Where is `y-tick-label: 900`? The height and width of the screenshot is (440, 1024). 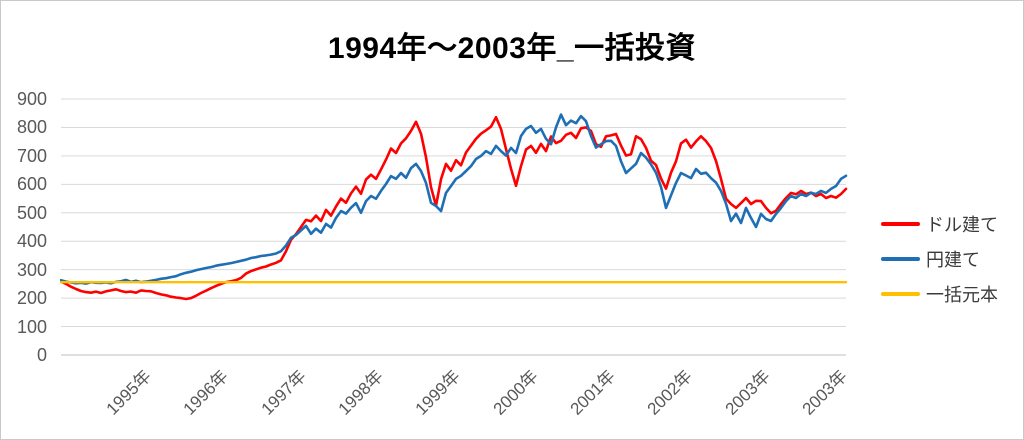
y-tick-label: 900 is located at coordinates (31, 99).